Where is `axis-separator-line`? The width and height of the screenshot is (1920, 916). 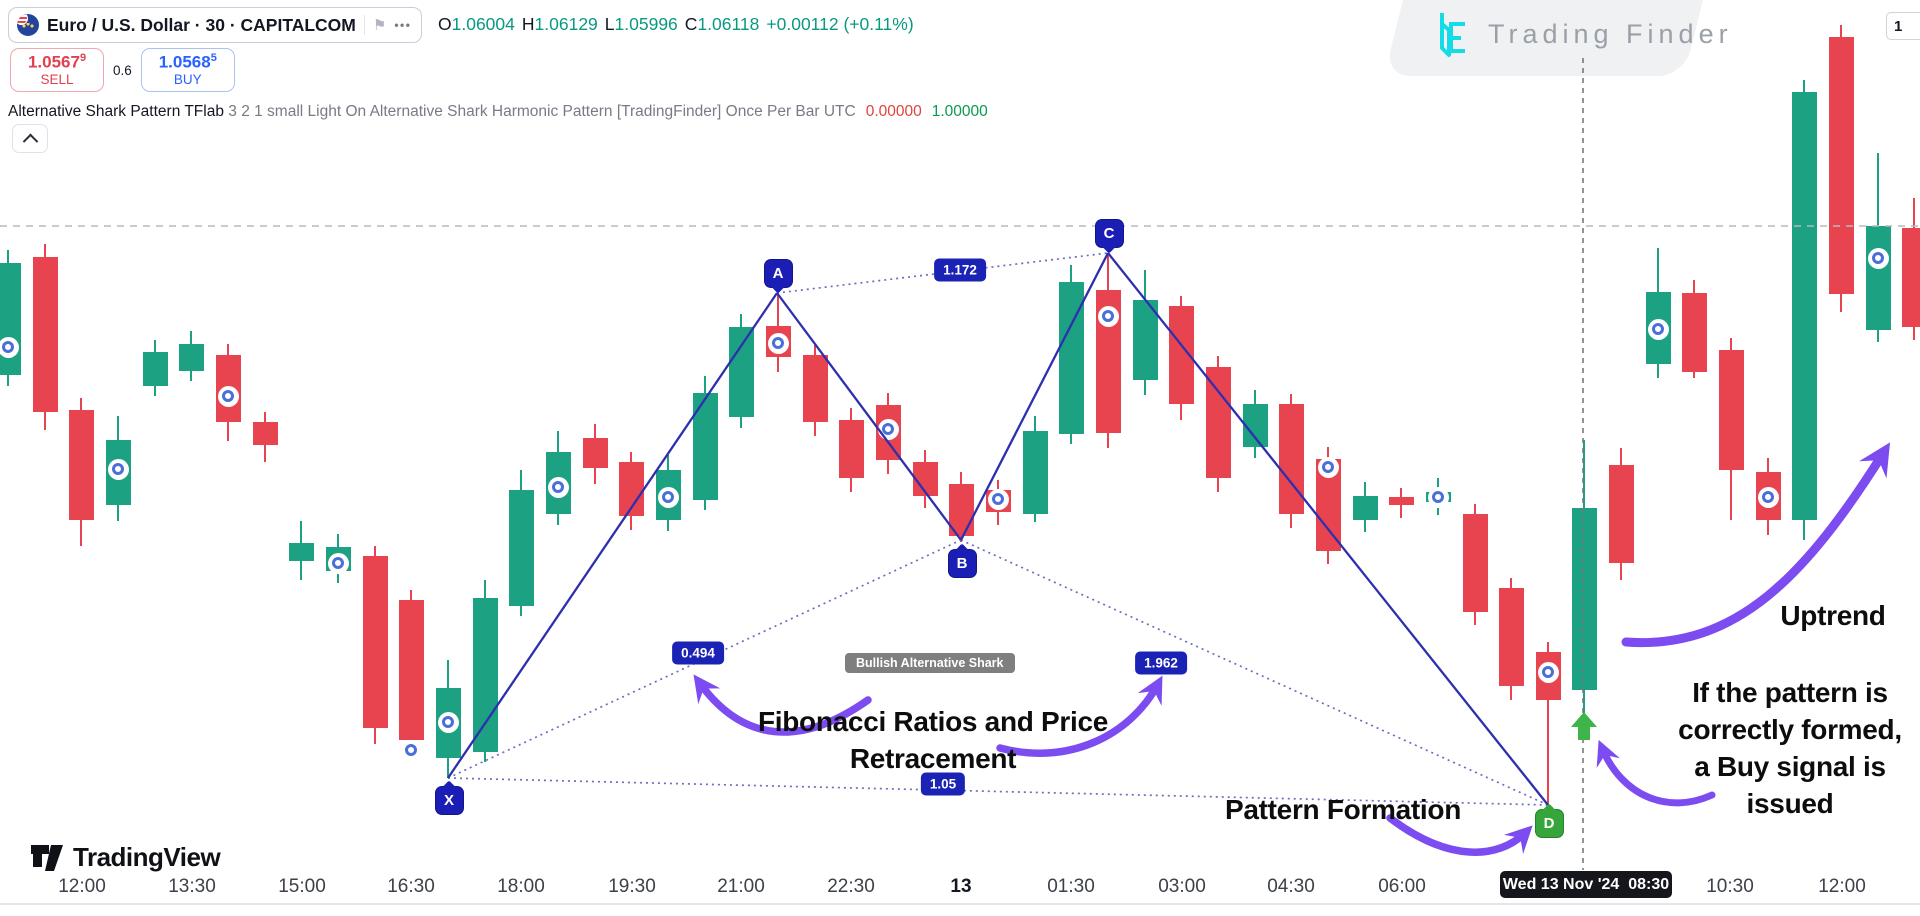
axis-separator-line is located at coordinates (960, 904).